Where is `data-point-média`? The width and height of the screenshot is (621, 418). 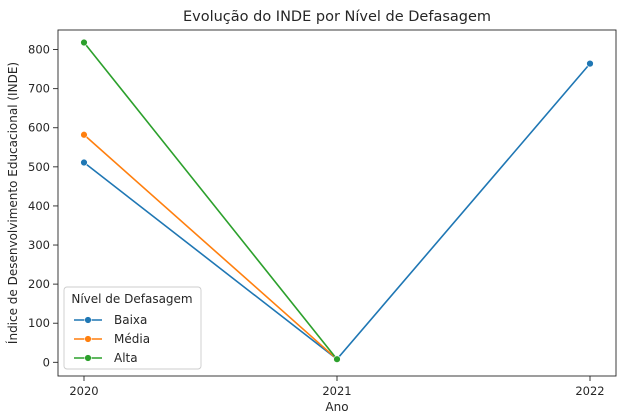
data-point-média is located at coordinates (84, 135).